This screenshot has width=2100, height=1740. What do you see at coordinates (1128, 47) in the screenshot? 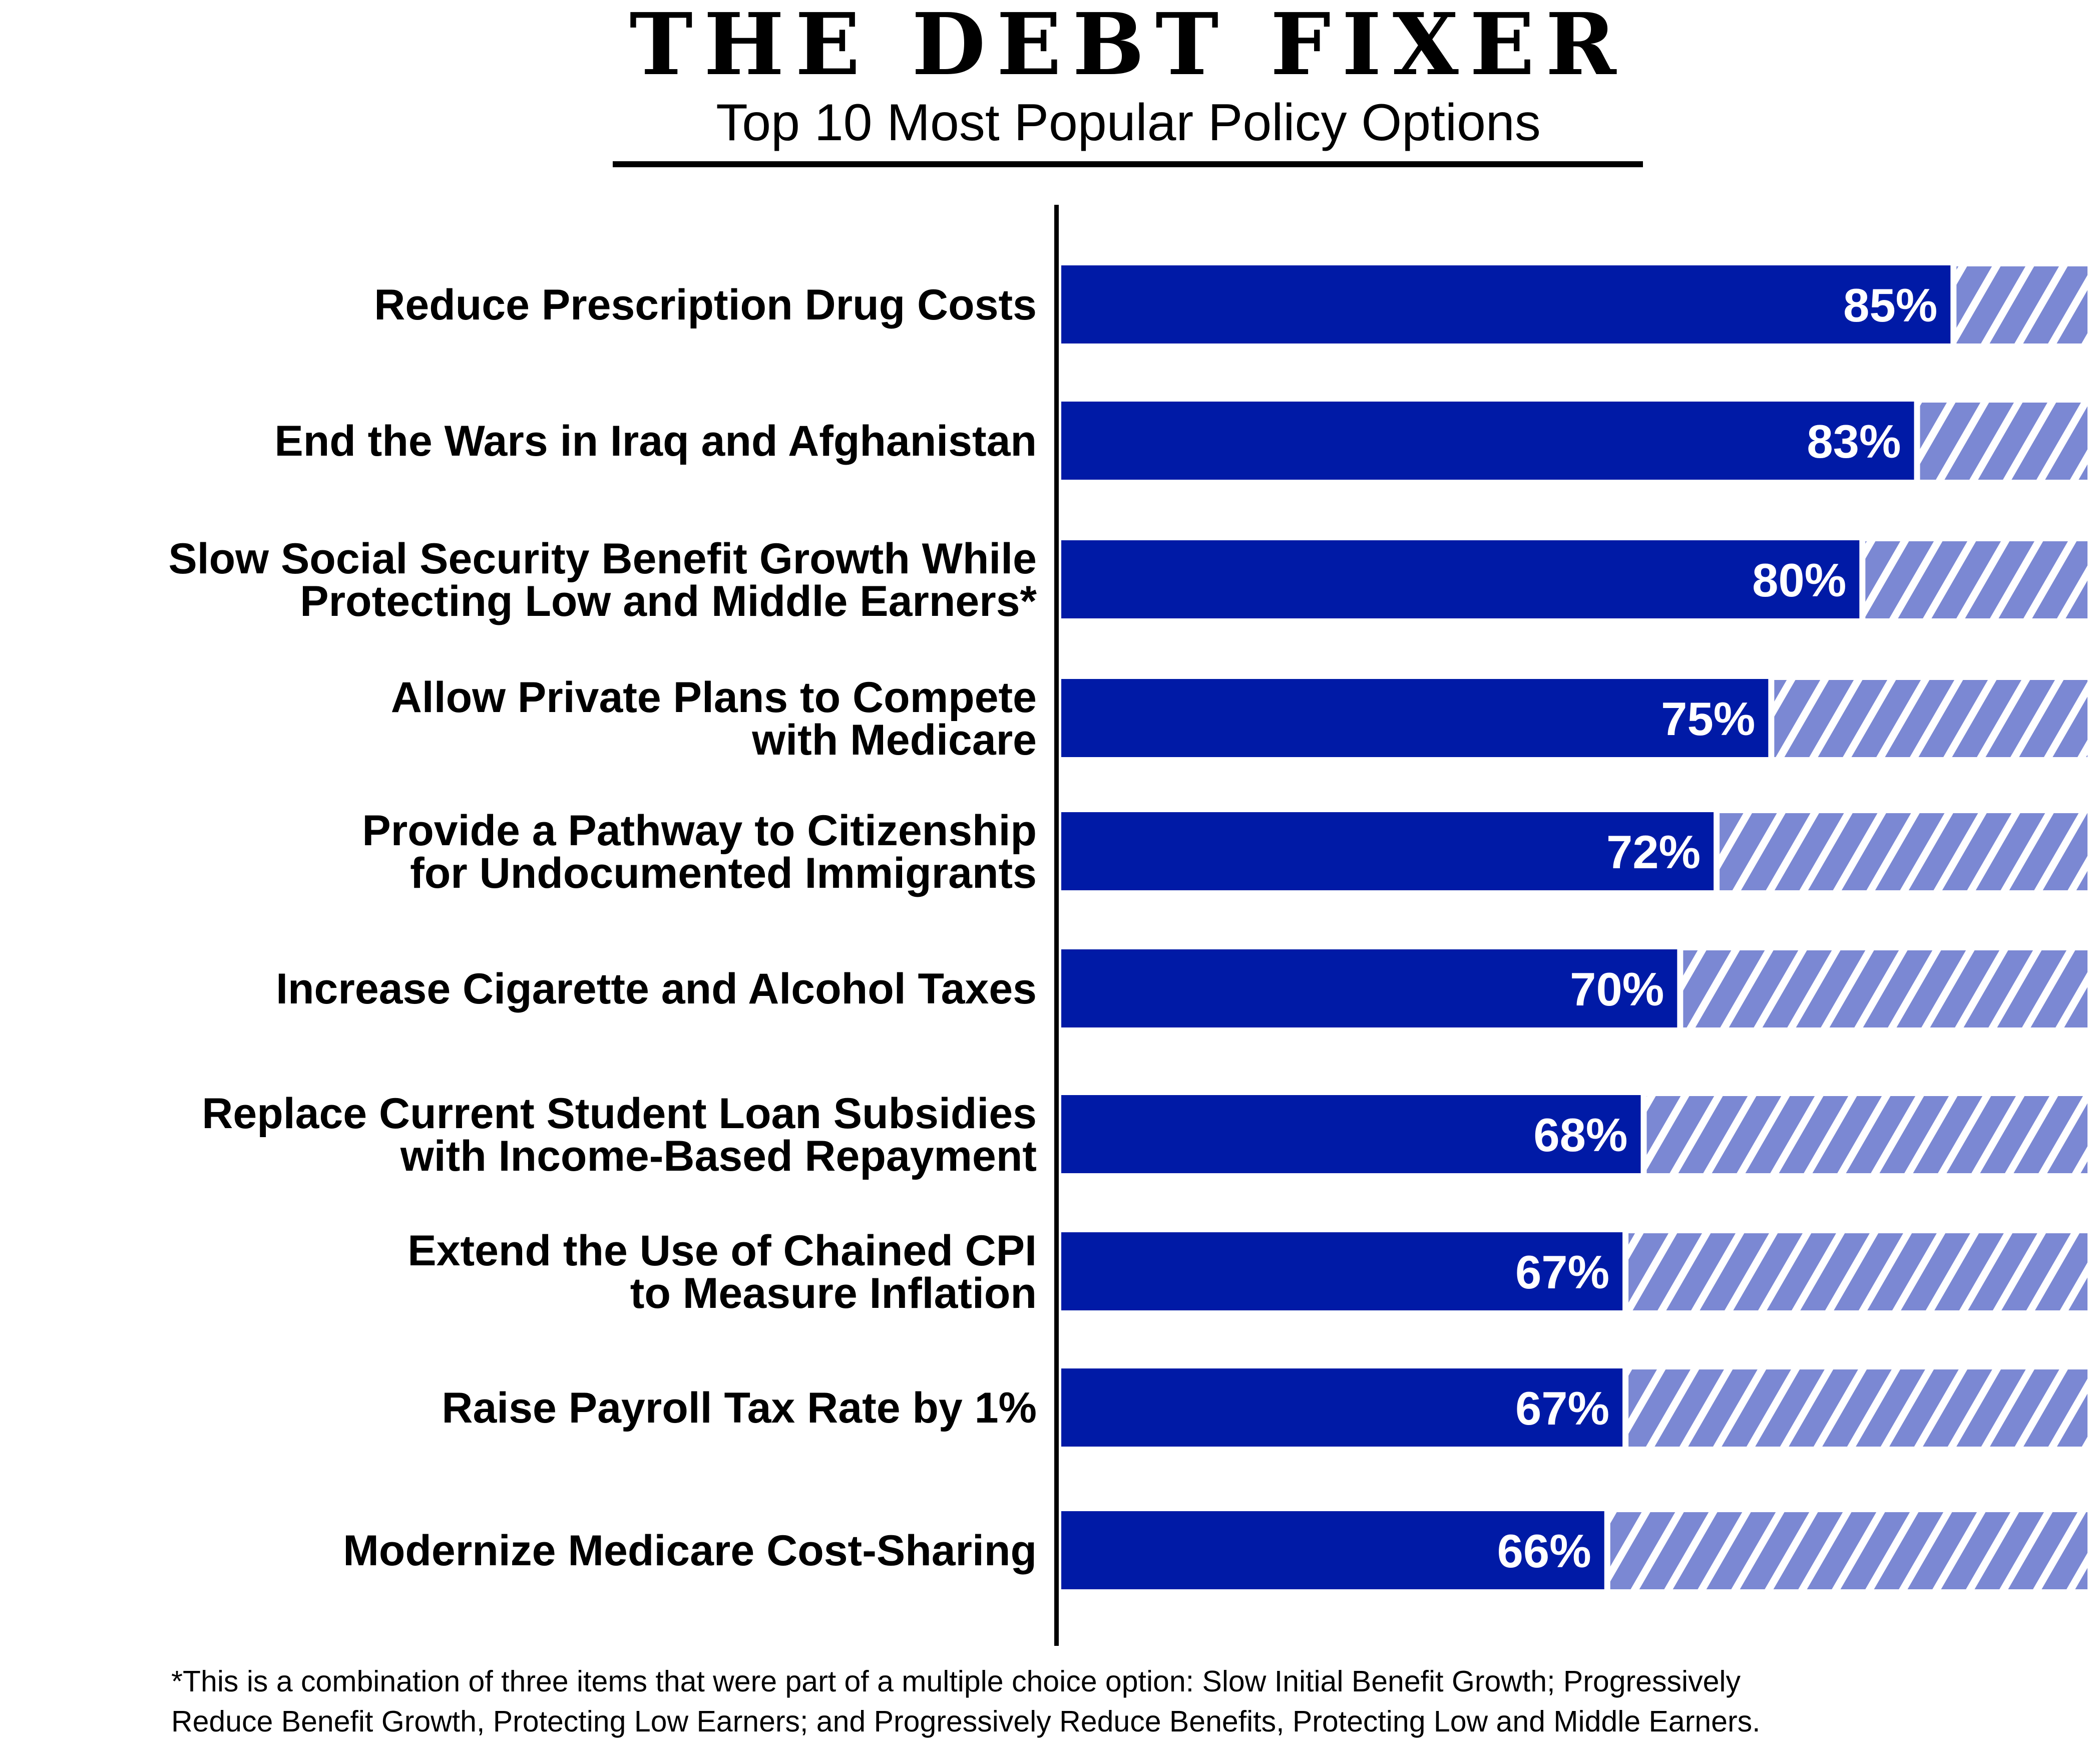
I see `chart-title: THE DEBT FIXER` at bounding box center [1128, 47].